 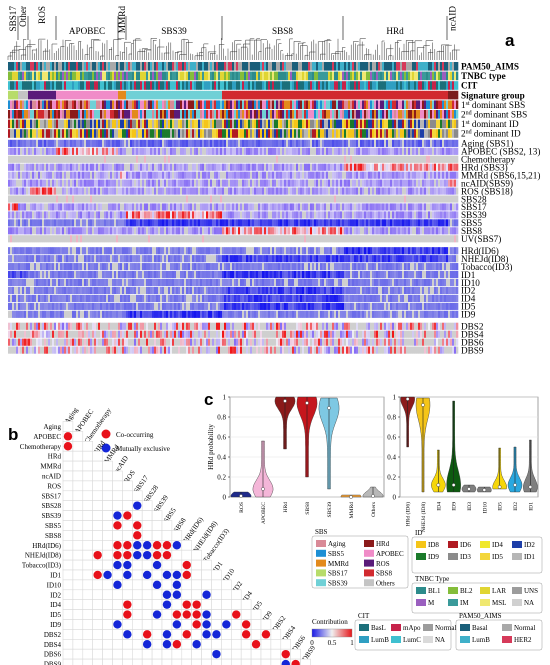 I want to click on sbs-row-6-cell, so click(x=177, y=191).